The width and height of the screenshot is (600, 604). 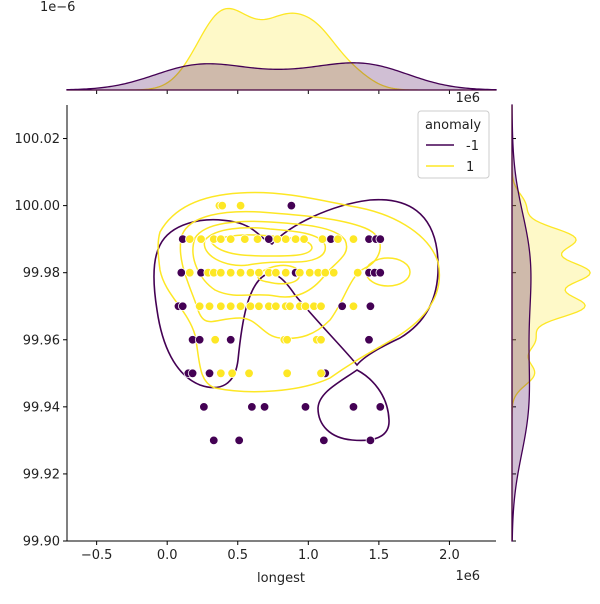 What do you see at coordinates (453, 144) in the screenshot?
I see `legend: anomaly -1 1` at bounding box center [453, 144].